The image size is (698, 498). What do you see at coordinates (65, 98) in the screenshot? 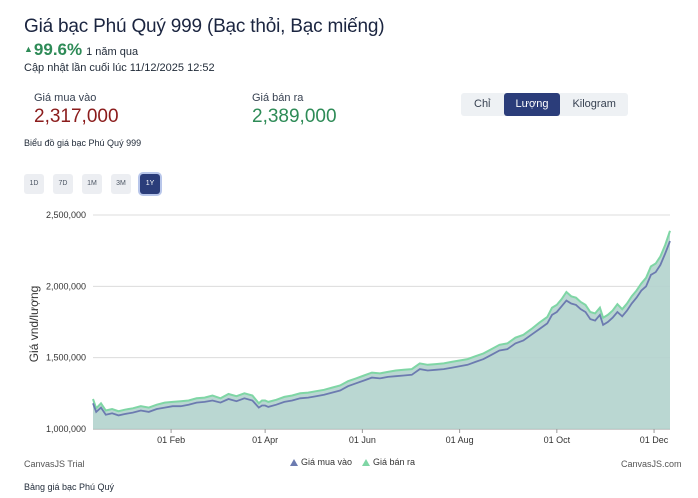
I see `buy-price-label: Giá mua vào` at bounding box center [65, 98].